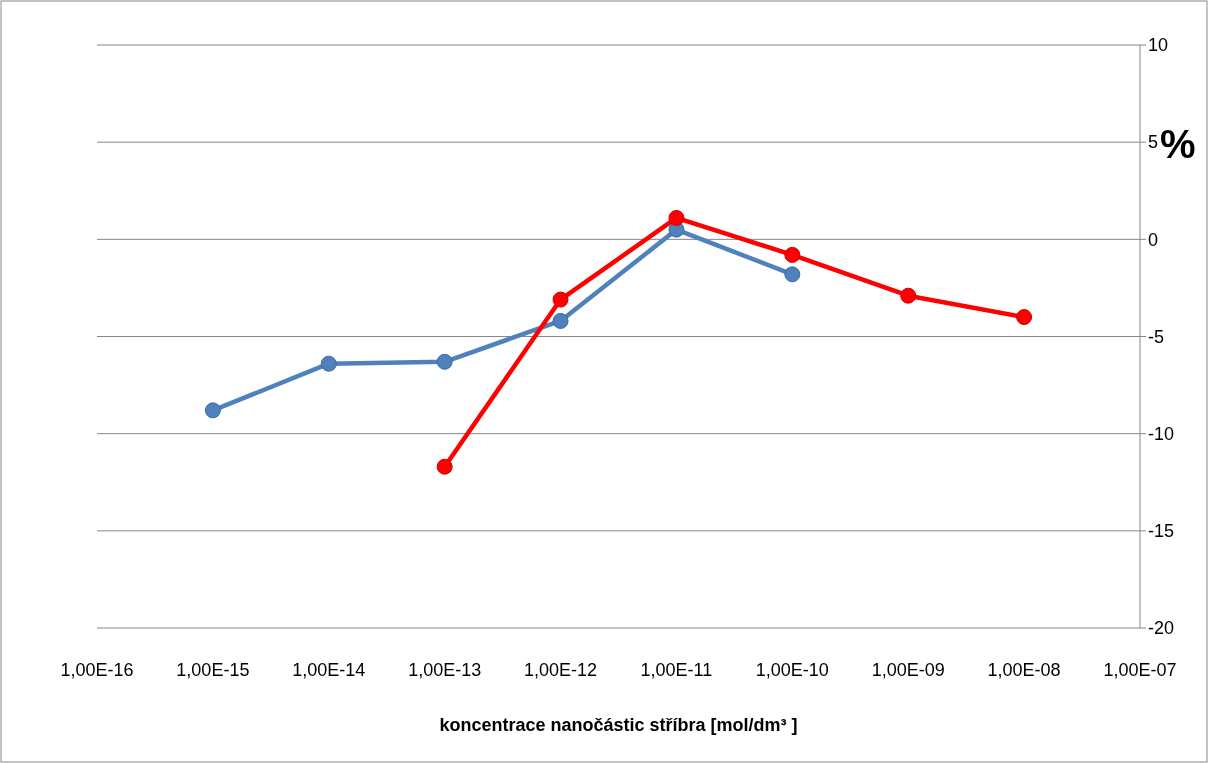  What do you see at coordinates (213, 670) in the screenshot?
I see `x-tick-label: 1,00E-15` at bounding box center [213, 670].